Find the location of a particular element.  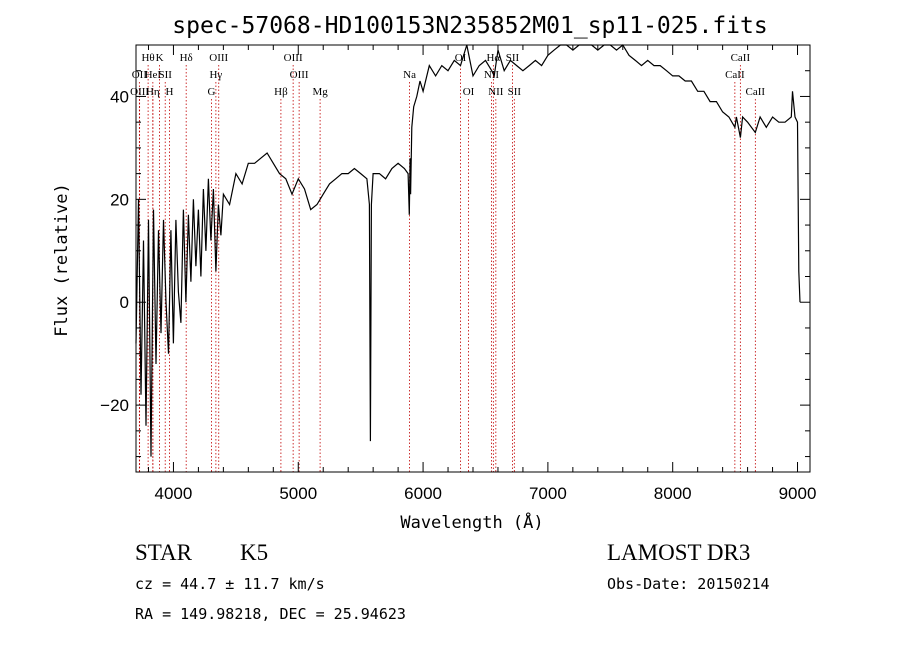

y-tick-label: 20 is located at coordinates (119, 199).